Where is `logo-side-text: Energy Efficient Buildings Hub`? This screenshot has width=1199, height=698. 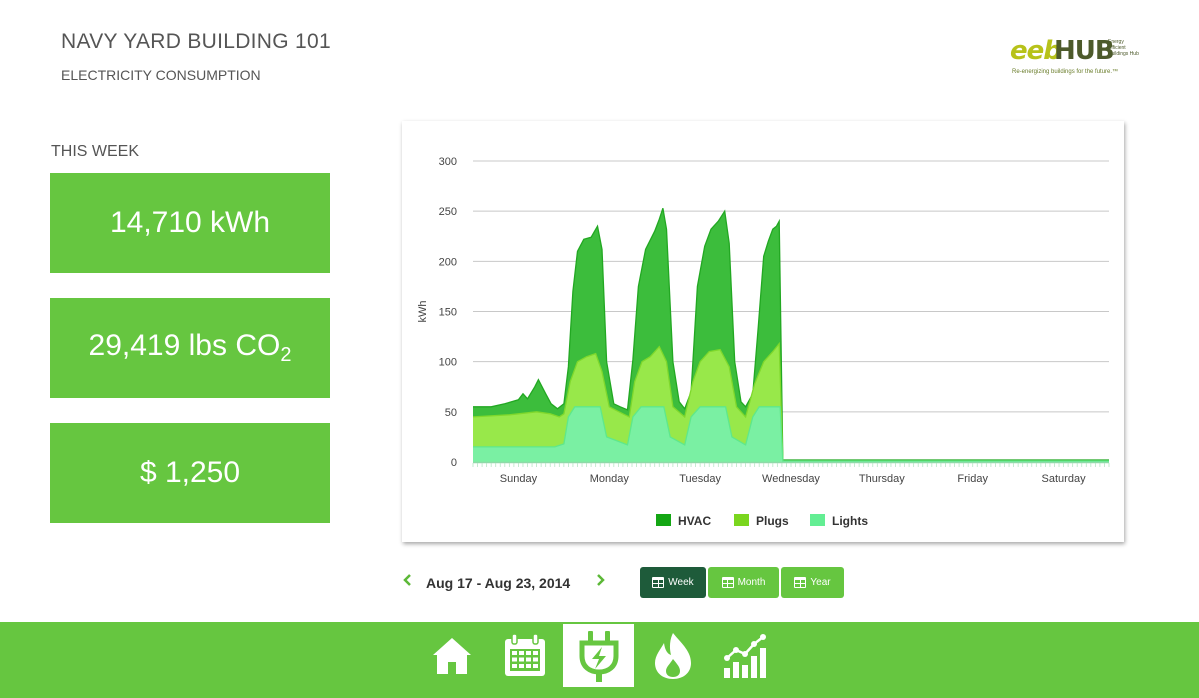 logo-side-text: Energy Efficient Buildings Hub is located at coordinates (1123, 48).